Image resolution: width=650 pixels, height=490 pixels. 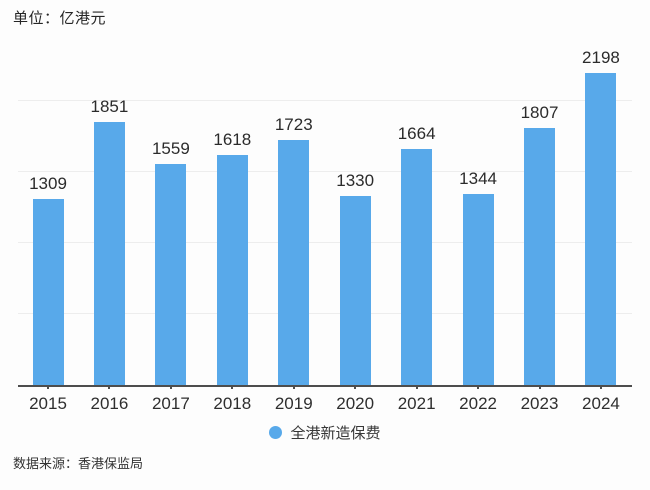 What do you see at coordinates (171, 274) in the screenshot?
I see `bar-2017` at bounding box center [171, 274].